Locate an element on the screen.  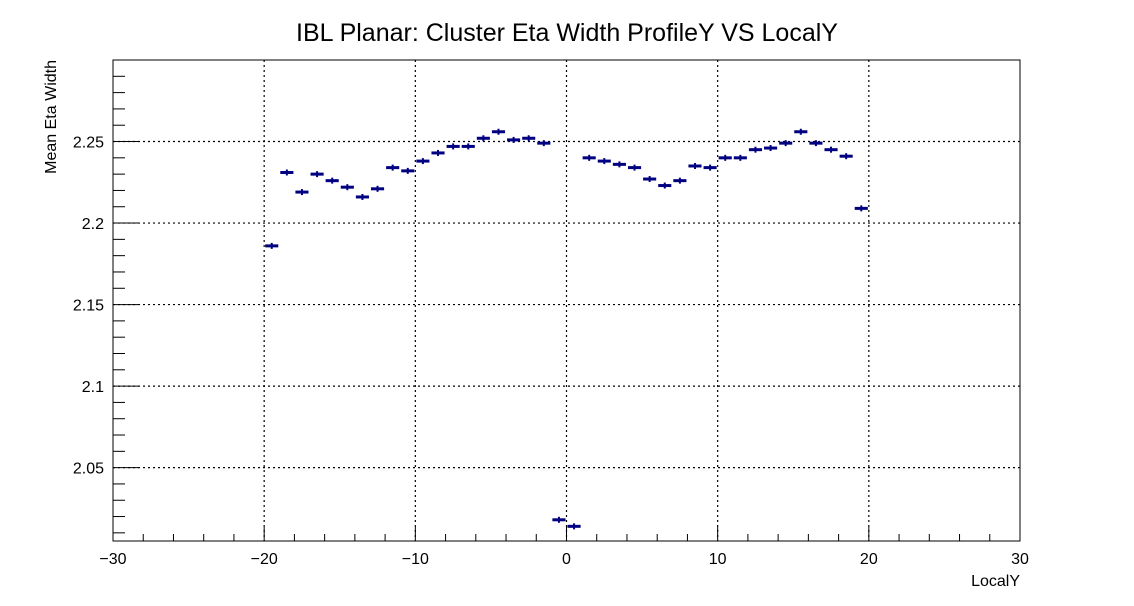
y-tick-label: 2.25 is located at coordinates (88, 143).